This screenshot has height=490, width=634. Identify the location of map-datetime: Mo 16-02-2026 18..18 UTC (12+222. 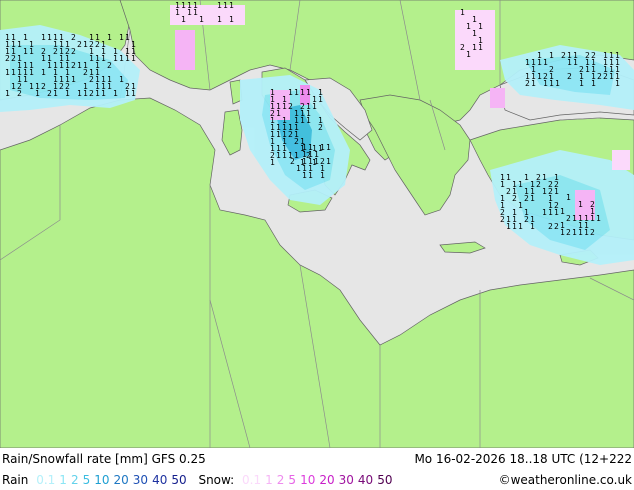
(523, 459).